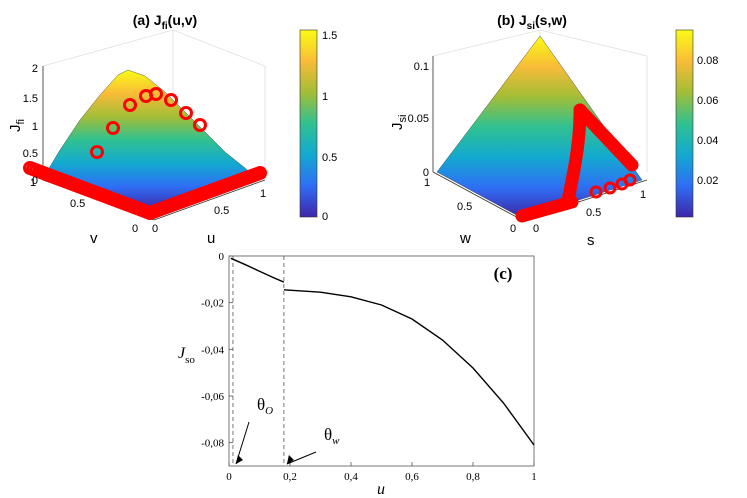 The width and height of the screenshot is (747, 498). I want to click on panel-a-title: (a) Jfi(u,v), so click(165, 22).